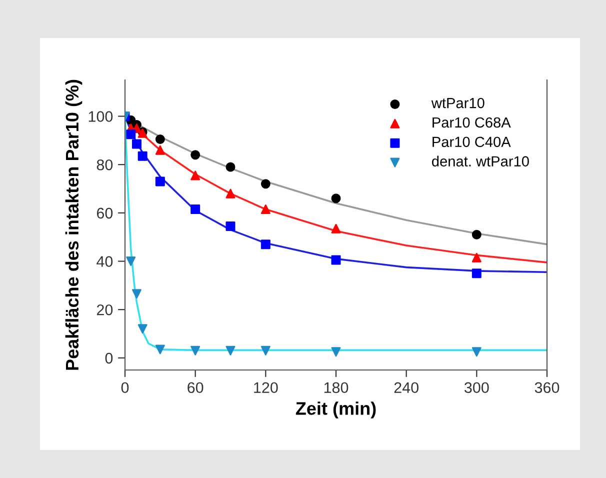  Describe the element at coordinates (104, 310) in the screenshot. I see `y-tick-label: 20` at that location.